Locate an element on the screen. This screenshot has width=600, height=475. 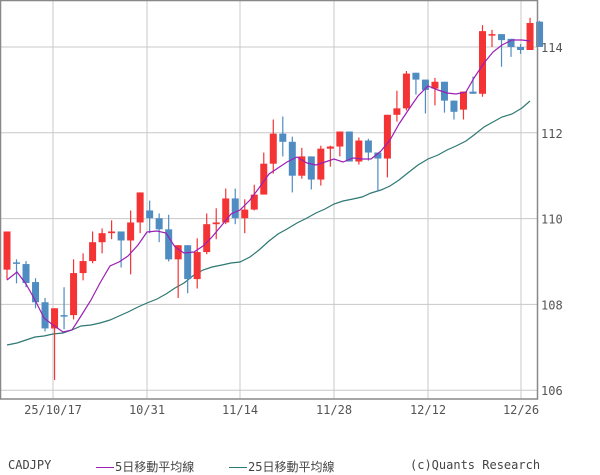
x-axis-labels: 25/10/17 10/31 11/14 11/28 12/12 12/26 is located at coordinates (281, 410).